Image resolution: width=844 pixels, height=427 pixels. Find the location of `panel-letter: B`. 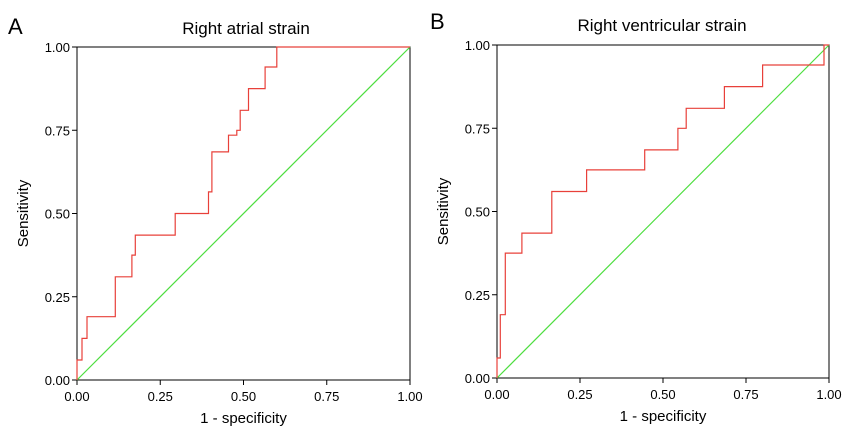

panel-letter: B is located at coordinates (437, 21).